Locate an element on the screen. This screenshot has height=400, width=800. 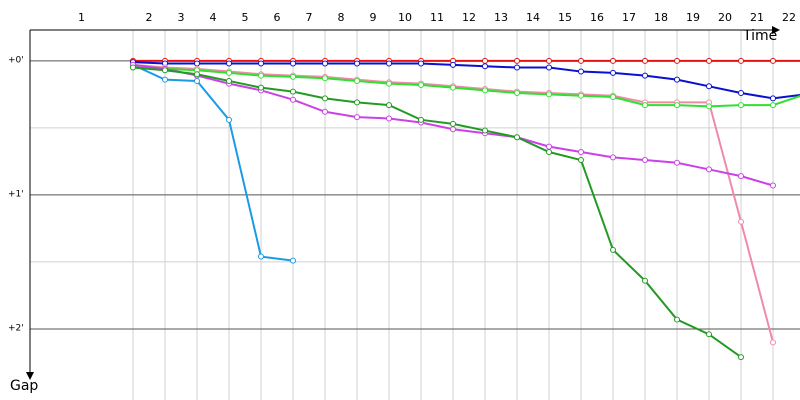
x-tick-label: 14 is located at coordinates (533, 17).